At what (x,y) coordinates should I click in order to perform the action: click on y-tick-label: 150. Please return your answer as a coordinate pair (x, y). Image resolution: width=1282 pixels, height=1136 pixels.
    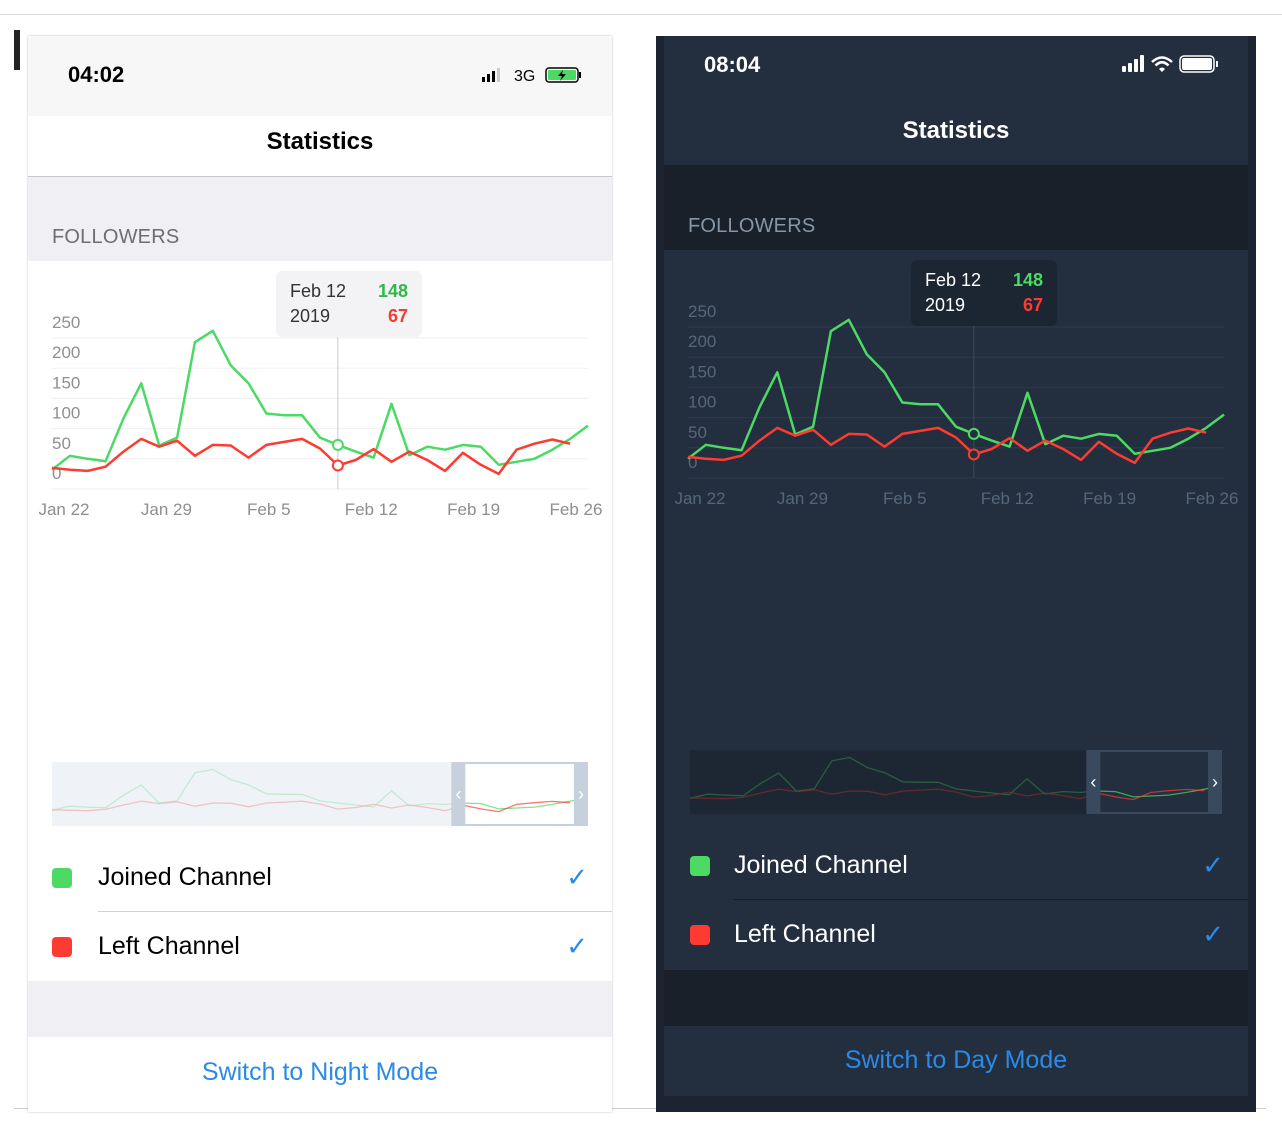
    Looking at the image, I should click on (702, 371).